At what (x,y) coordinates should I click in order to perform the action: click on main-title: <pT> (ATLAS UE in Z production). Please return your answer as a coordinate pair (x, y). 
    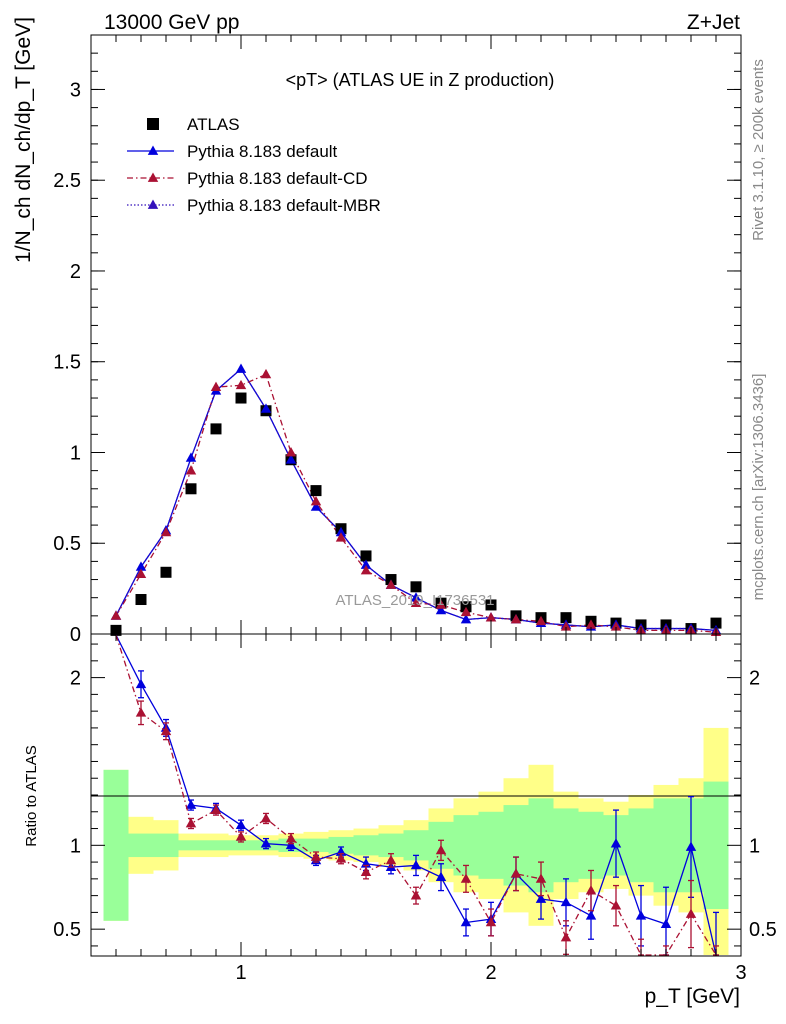
    Looking at the image, I should click on (420, 80).